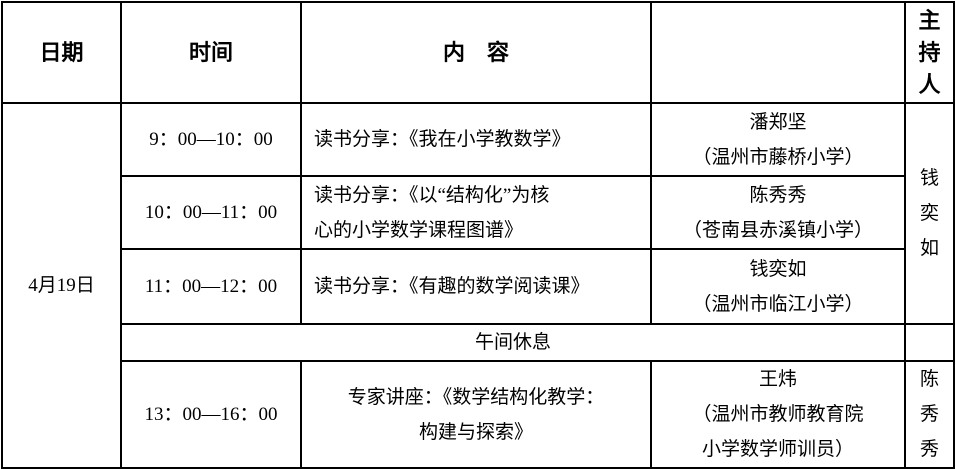 The image size is (956, 469). I want to click on host-char: 陈, so click(929, 379).